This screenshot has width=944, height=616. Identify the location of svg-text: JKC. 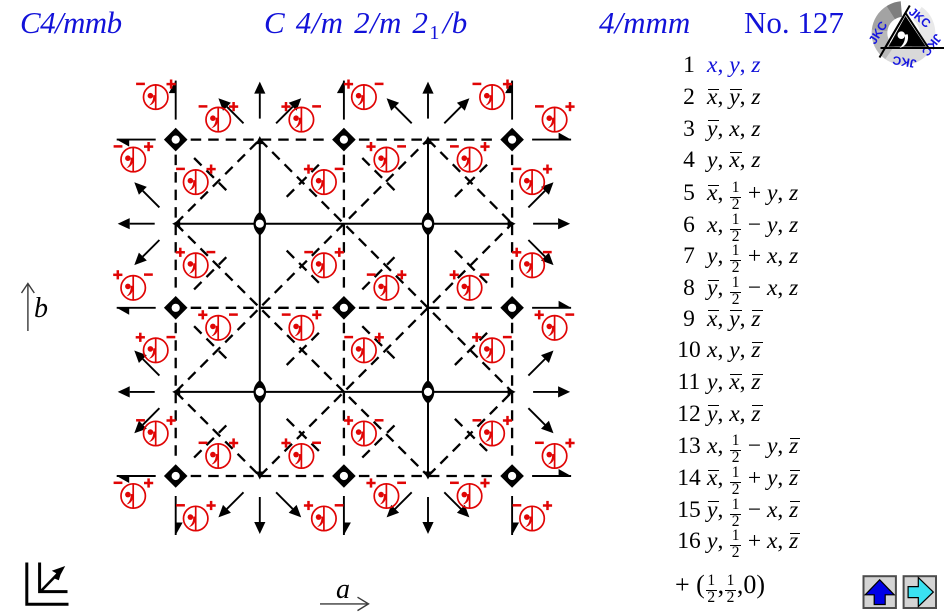
(904, 62).